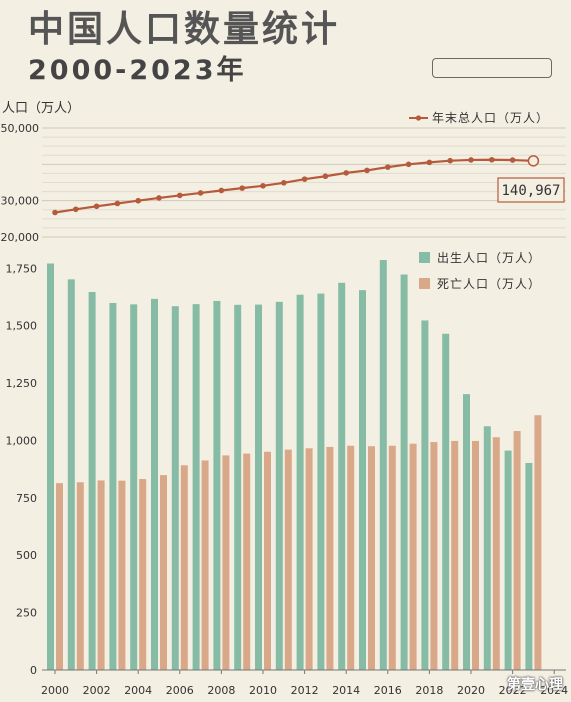 Image resolution: width=571 pixels, height=702 pixels. What do you see at coordinates (22, 268) in the screenshot?
I see `y-tick-label: 1,750` at bounding box center [22, 268].